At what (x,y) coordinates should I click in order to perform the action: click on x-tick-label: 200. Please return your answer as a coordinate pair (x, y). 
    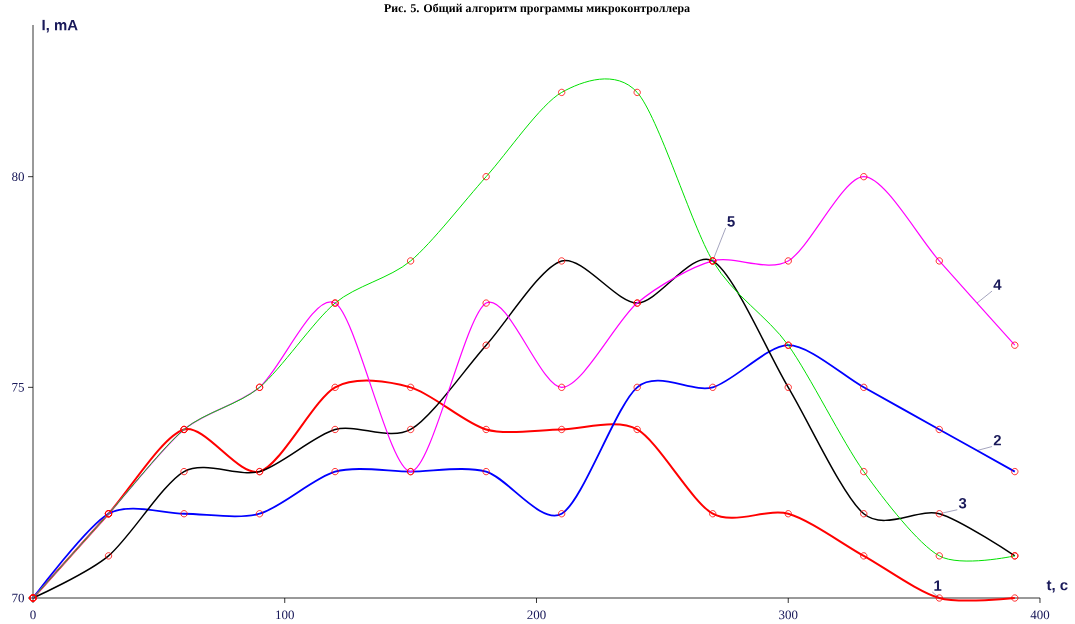
    Looking at the image, I should click on (536, 615).